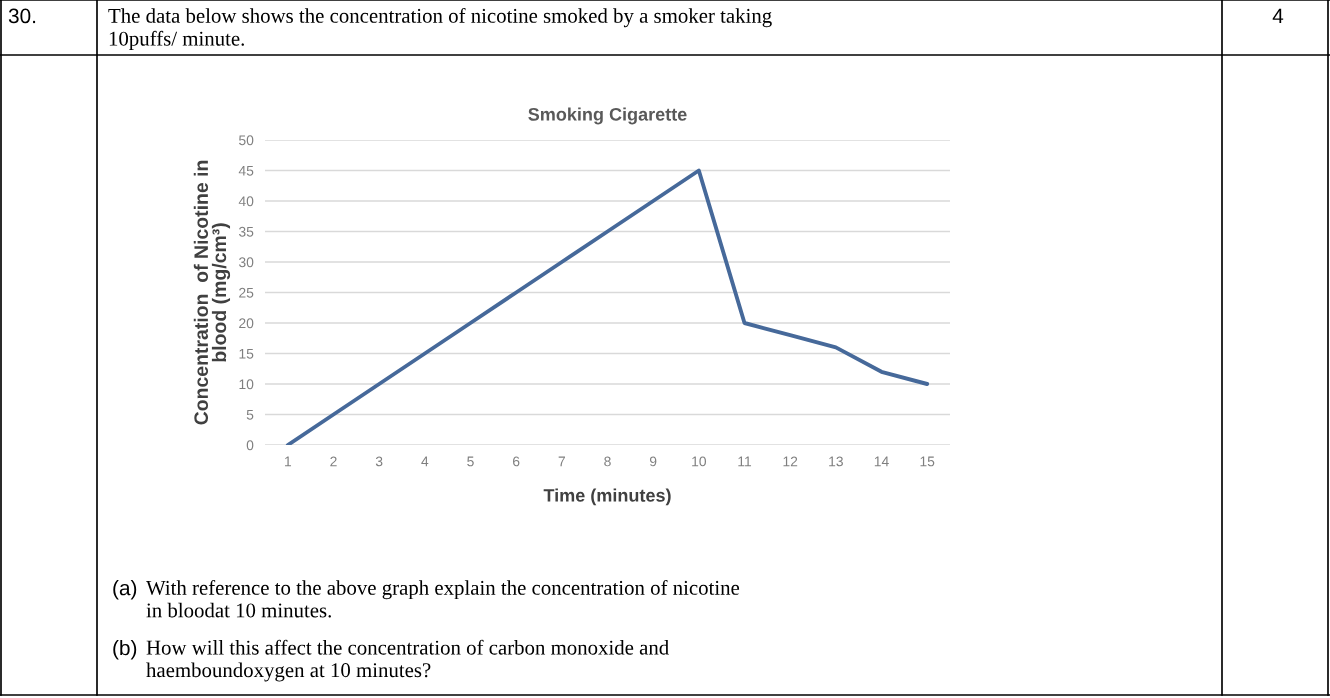 The height and width of the screenshot is (698, 1330). I want to click on y-tick-label: 10, so click(246, 384).